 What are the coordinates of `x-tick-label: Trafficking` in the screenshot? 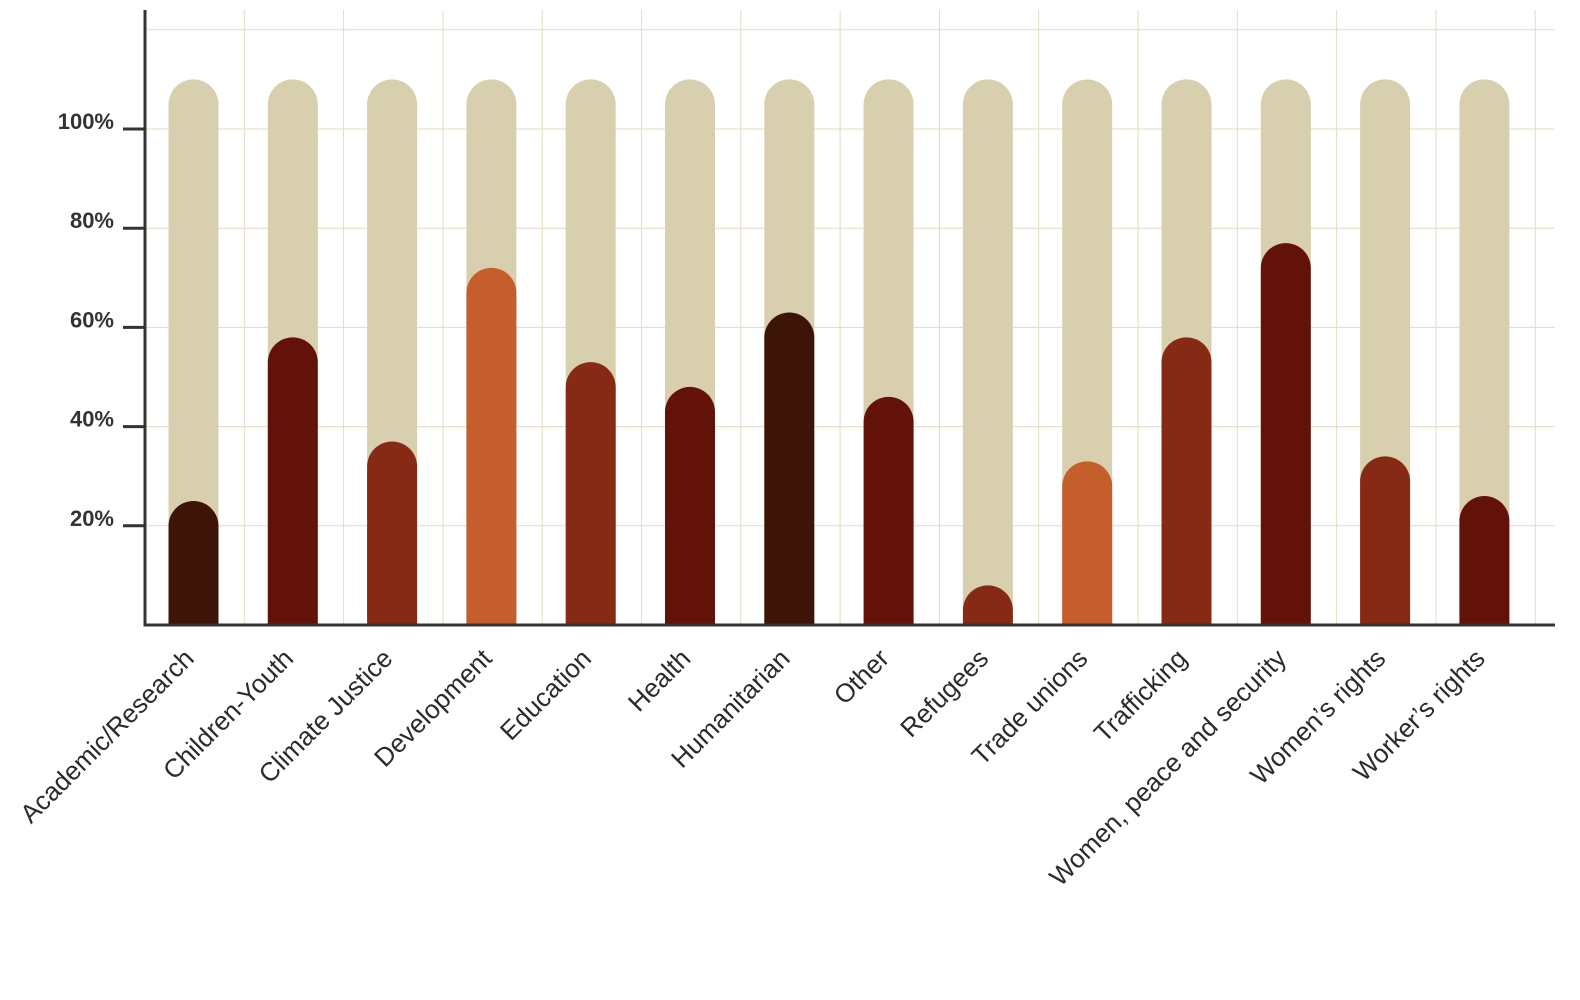 It's located at (1140, 695).